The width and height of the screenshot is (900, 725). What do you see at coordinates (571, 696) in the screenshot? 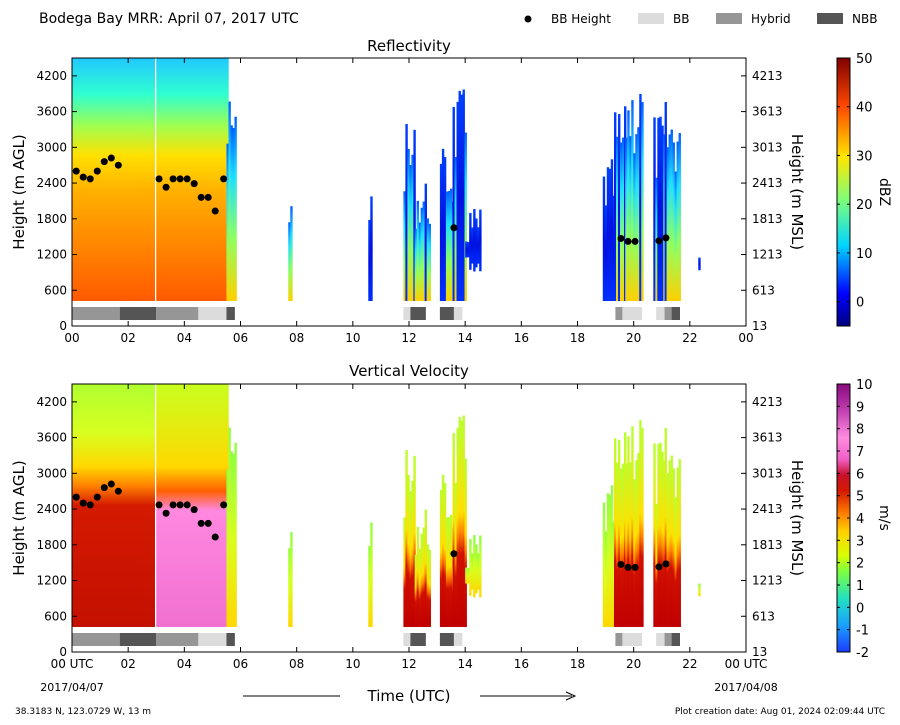
I see `arrow-head-icon` at bounding box center [571, 696].